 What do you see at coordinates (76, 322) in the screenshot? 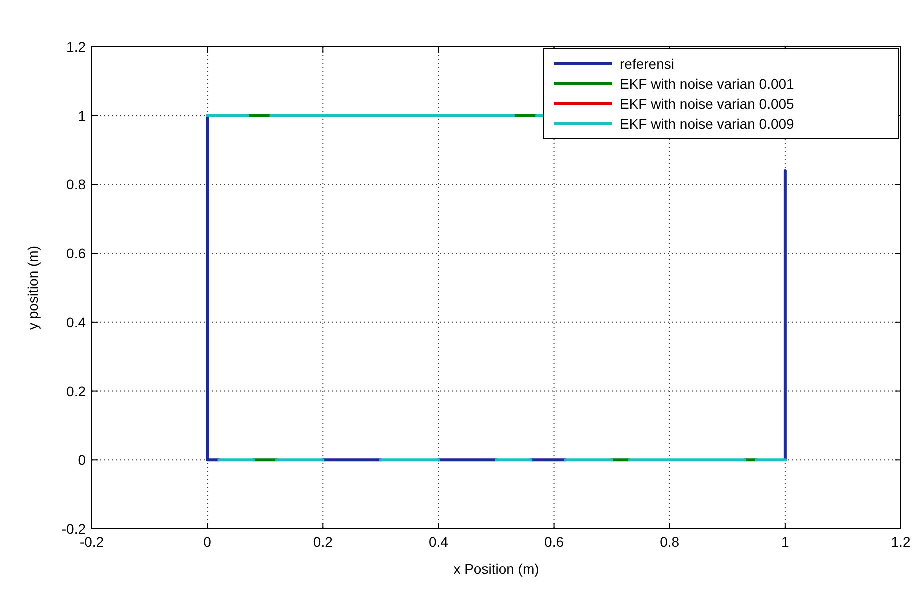
I see `y-tick-label: 0.4` at bounding box center [76, 322].